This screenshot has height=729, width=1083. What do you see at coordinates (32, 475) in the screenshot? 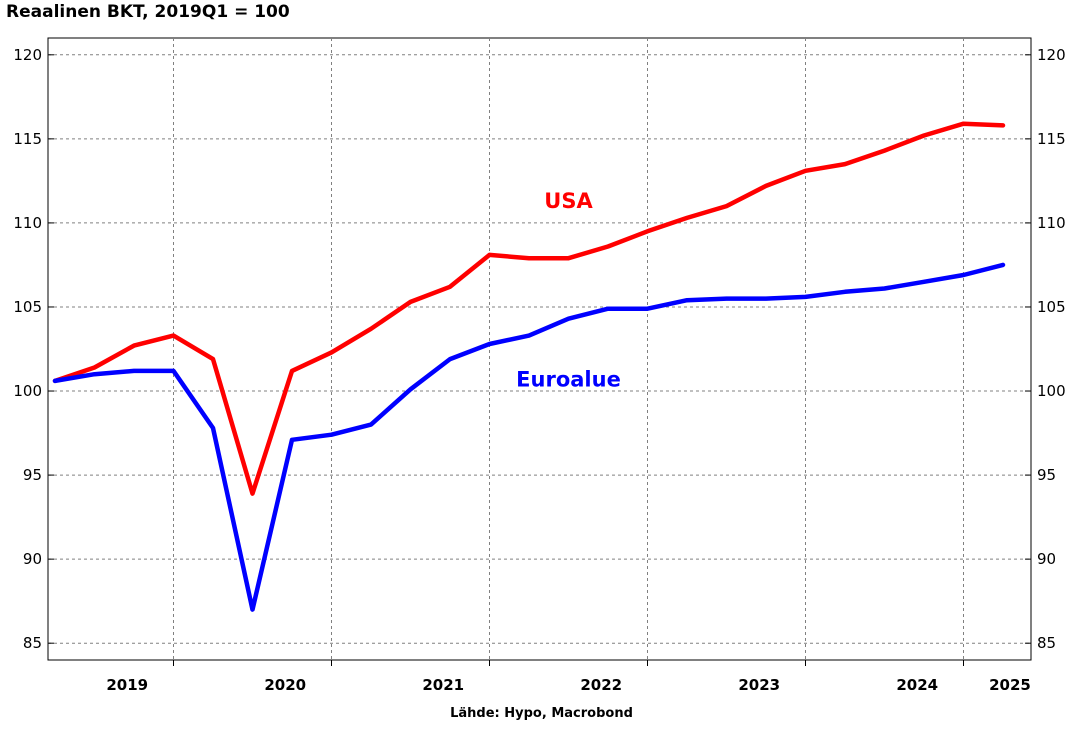
I see `y-tick-label-left: 95` at bounding box center [32, 475].